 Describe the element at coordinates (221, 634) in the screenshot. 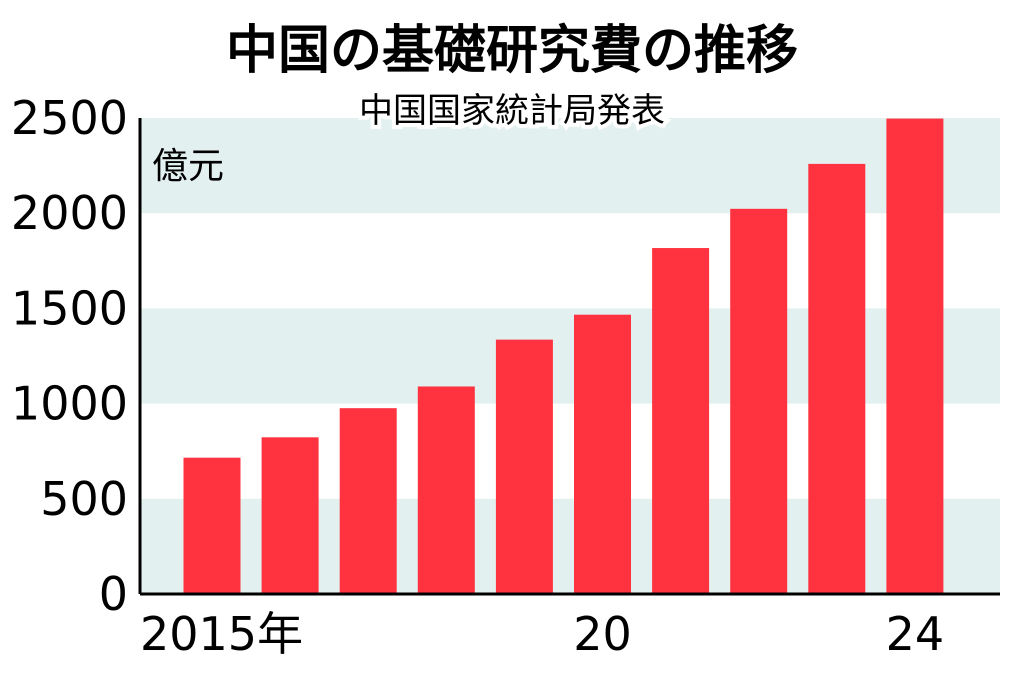

I see `x-tick-label: 2015年` at that location.